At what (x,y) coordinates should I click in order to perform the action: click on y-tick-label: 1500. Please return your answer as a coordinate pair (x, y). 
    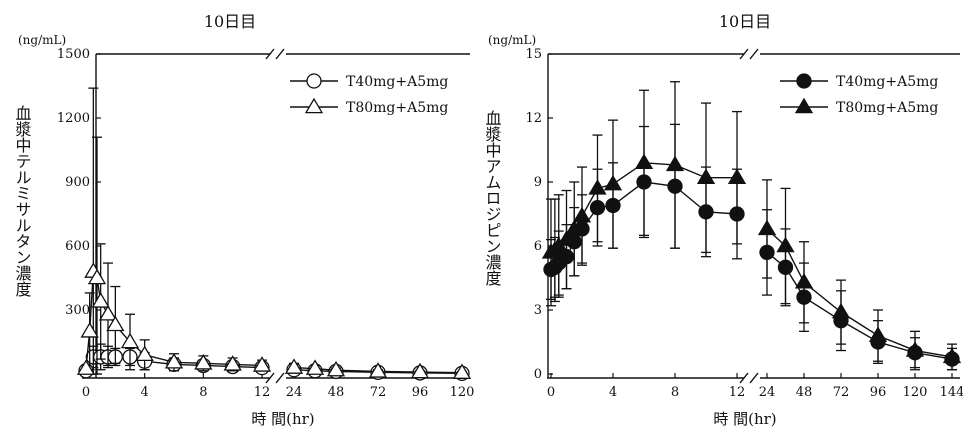
    Looking at the image, I should click on (73, 54).